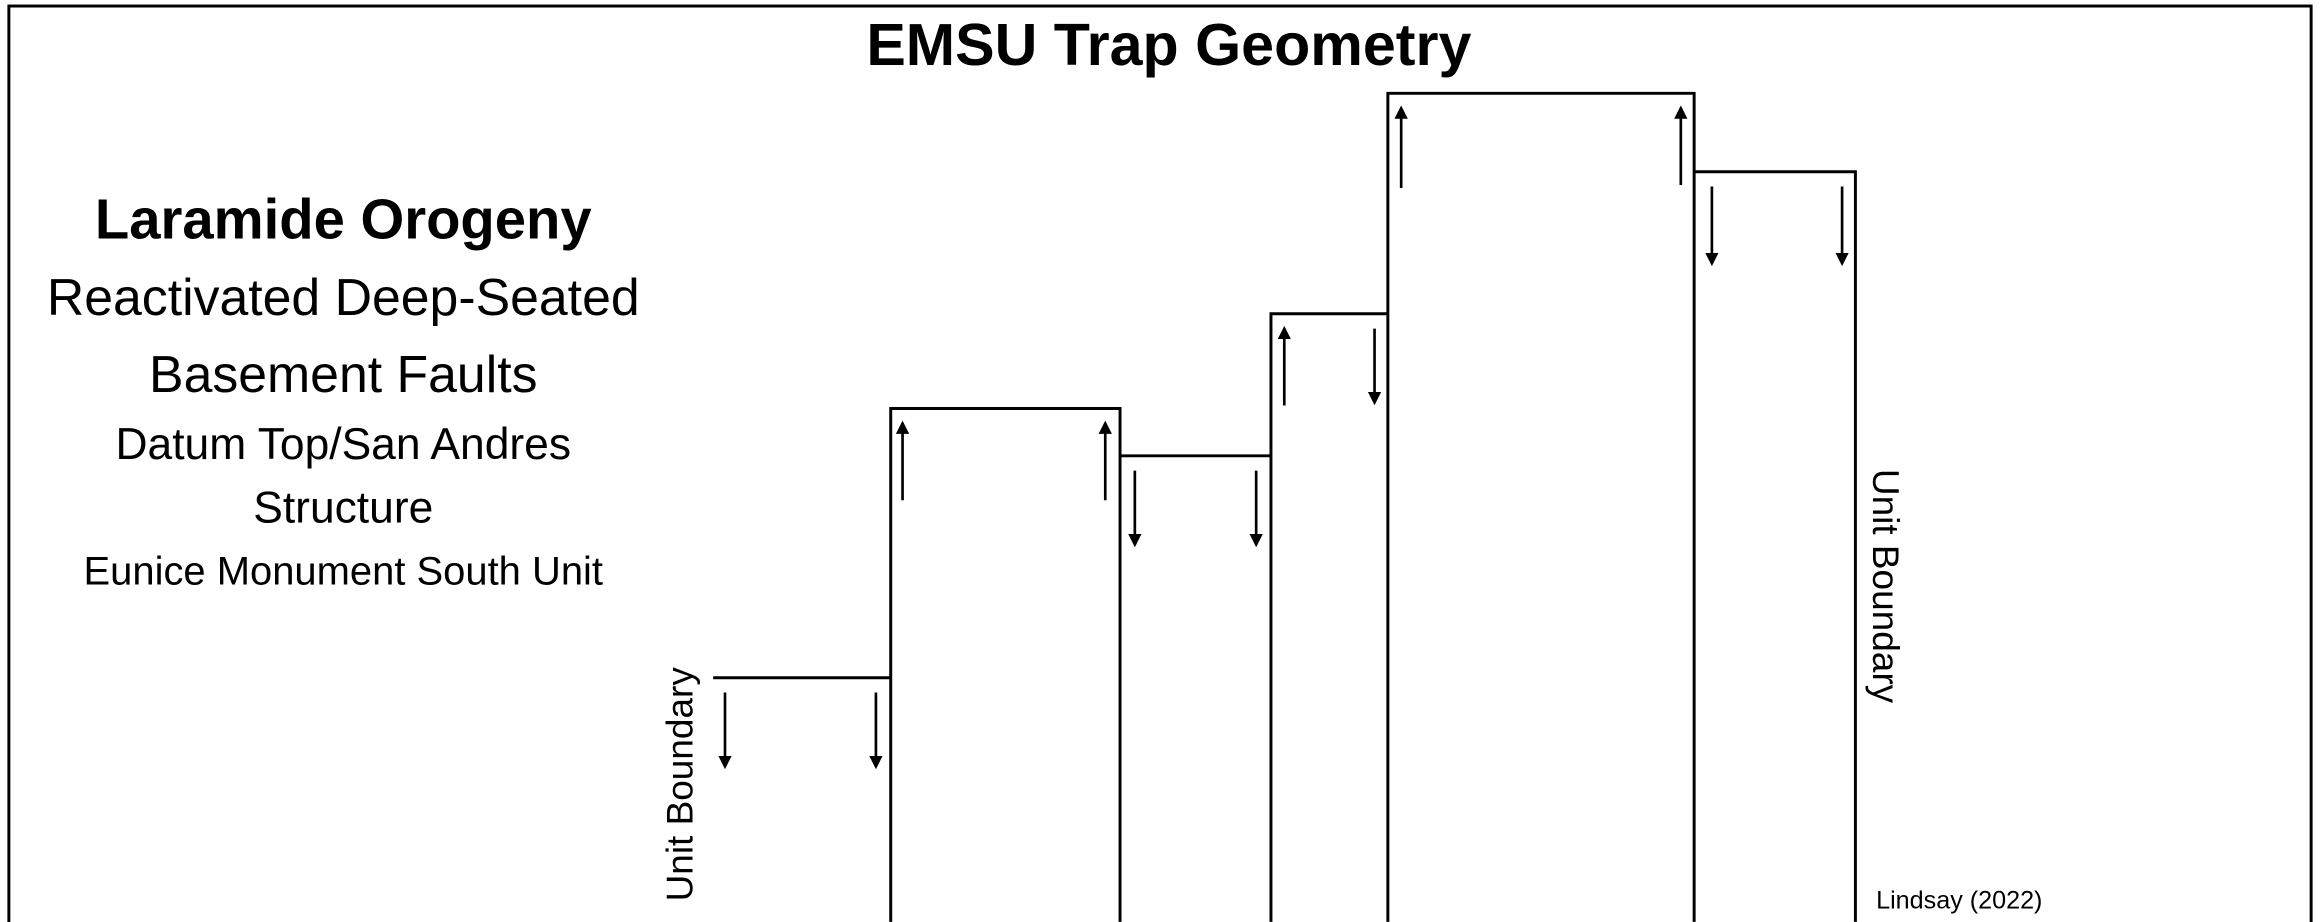  Describe the element at coordinates (343, 444) in the screenshot. I see `description-line: Datum Top/San Andres` at that location.